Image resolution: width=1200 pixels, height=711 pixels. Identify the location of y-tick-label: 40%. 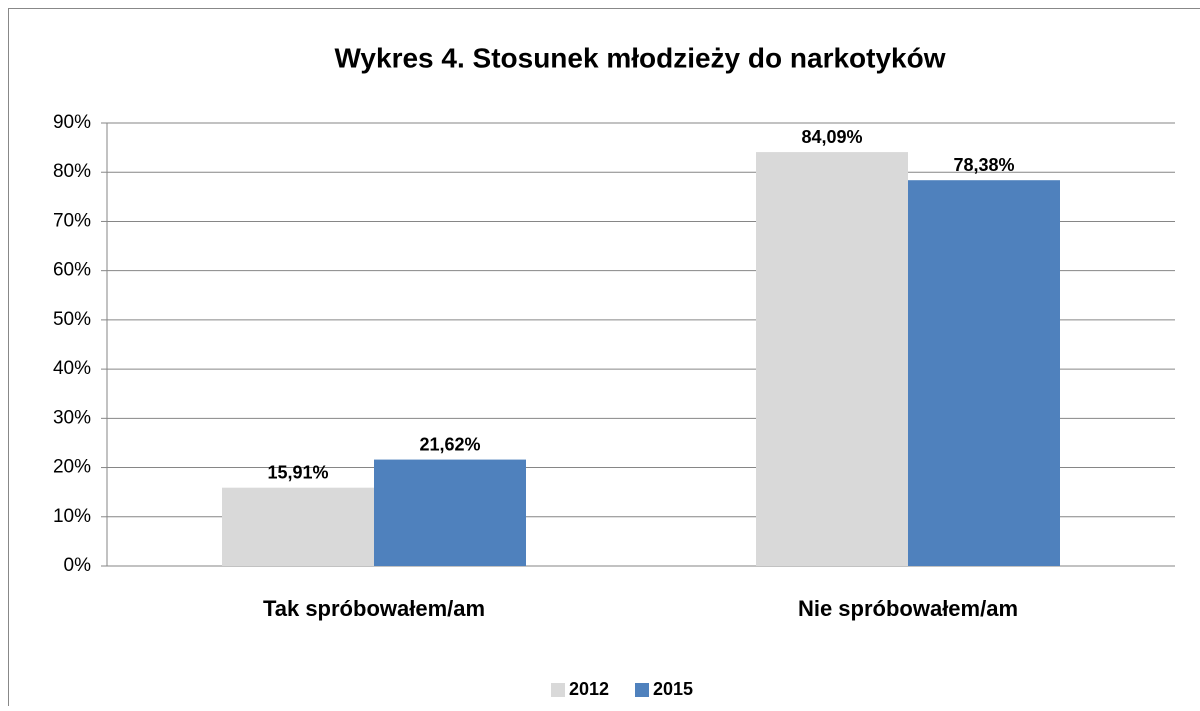
(72, 368).